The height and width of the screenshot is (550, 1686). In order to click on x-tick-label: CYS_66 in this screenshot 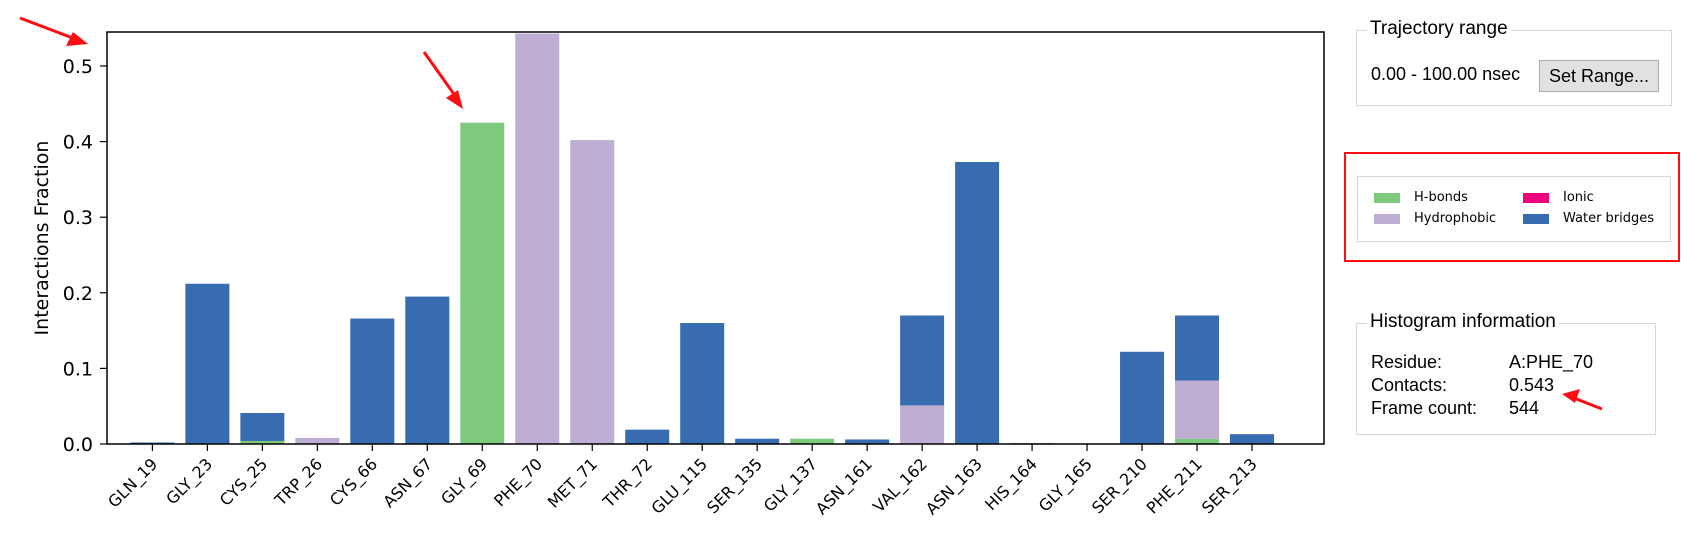, I will do `click(354, 482)`.